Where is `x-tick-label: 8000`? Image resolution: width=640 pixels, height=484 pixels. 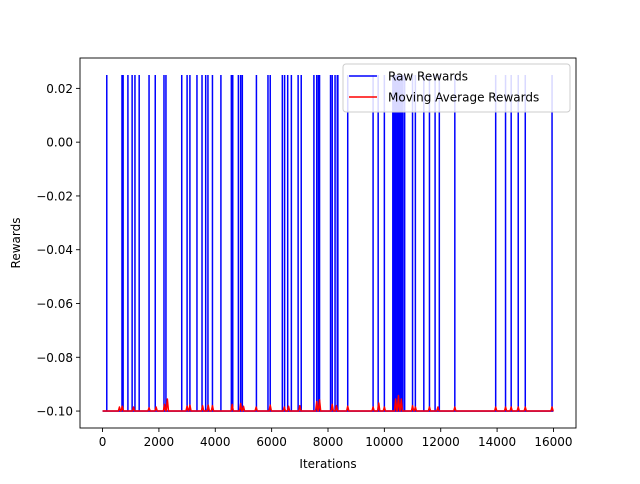
x-tick-label: 8000 is located at coordinates (328, 442).